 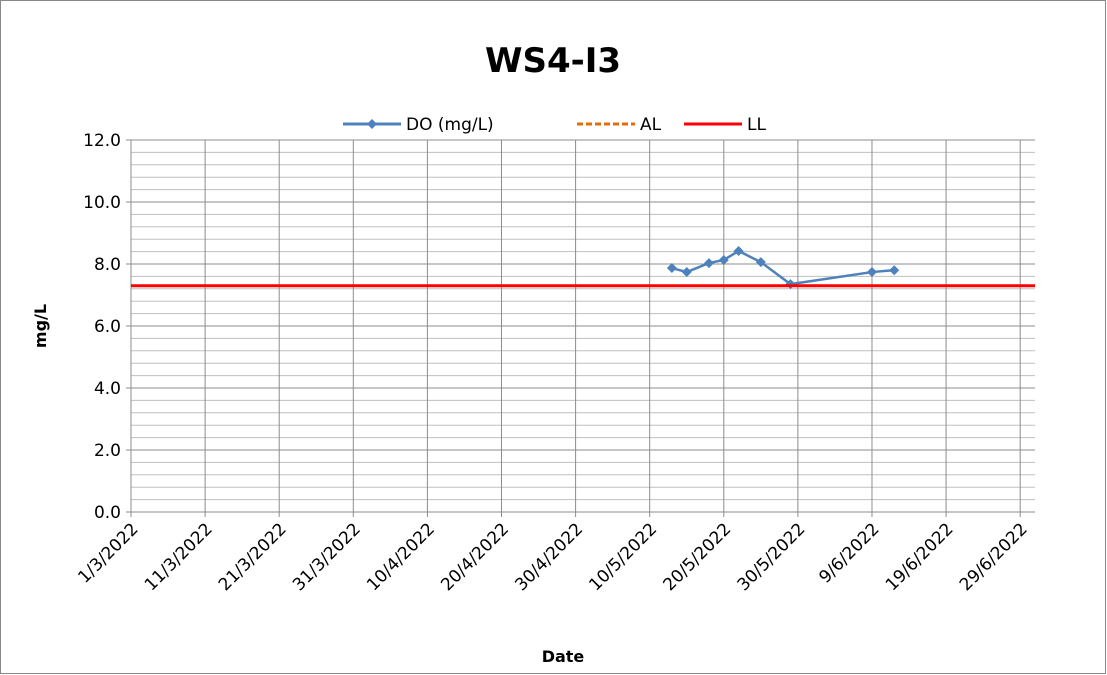 I want to click on y-tick-label: 4.0, so click(x=107, y=389).